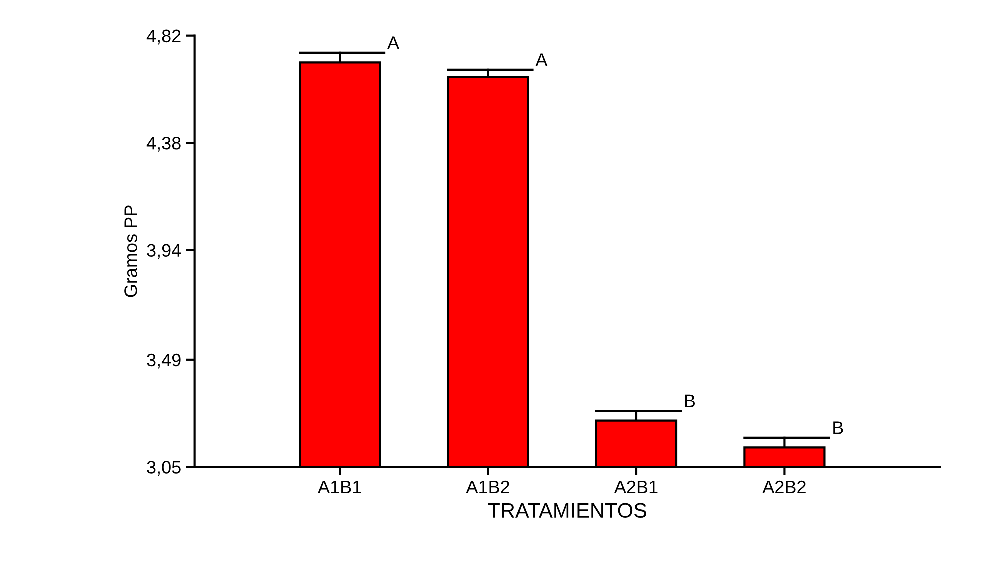 This screenshot has width=994, height=569. I want to click on y-tick-label: 3,49, so click(164, 361).